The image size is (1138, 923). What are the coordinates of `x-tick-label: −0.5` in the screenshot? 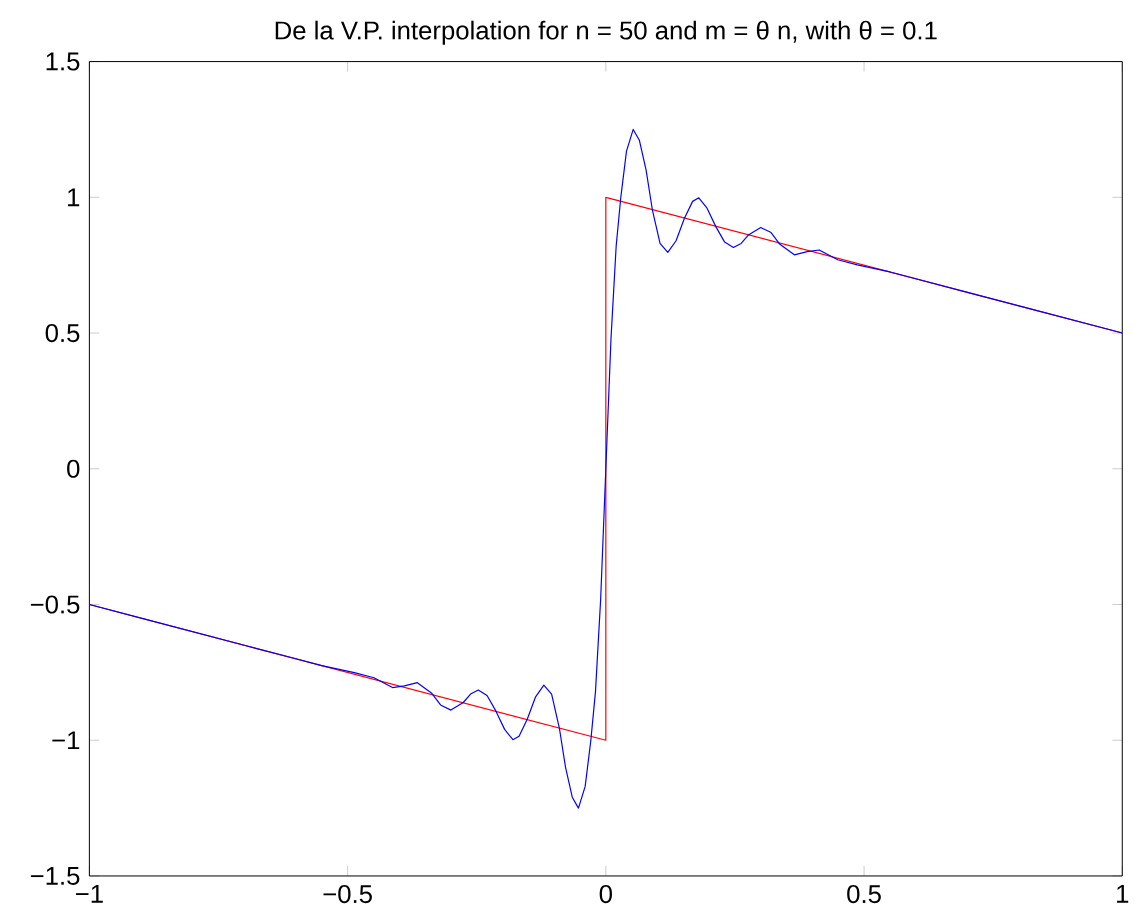 It's located at (347, 894).